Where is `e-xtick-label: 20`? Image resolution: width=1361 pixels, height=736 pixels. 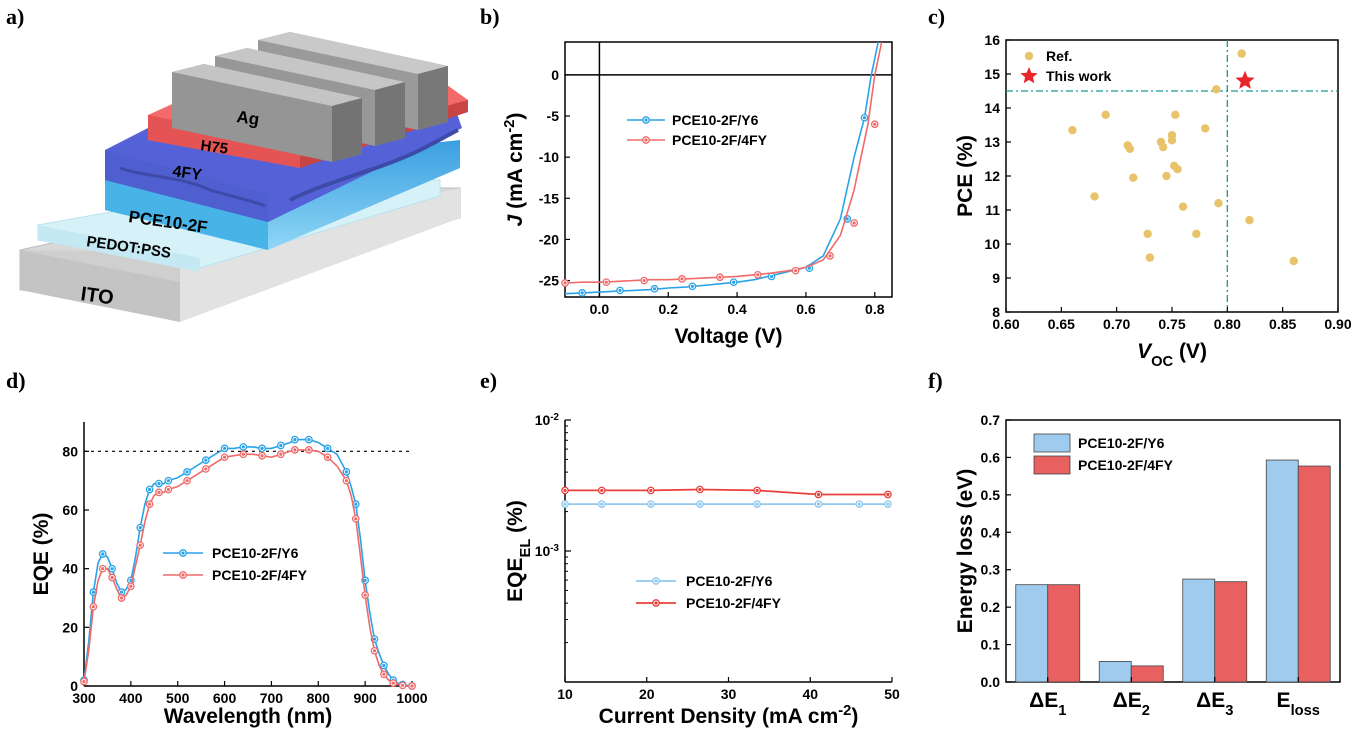
e-xtick-label: 20 is located at coordinates (647, 694).